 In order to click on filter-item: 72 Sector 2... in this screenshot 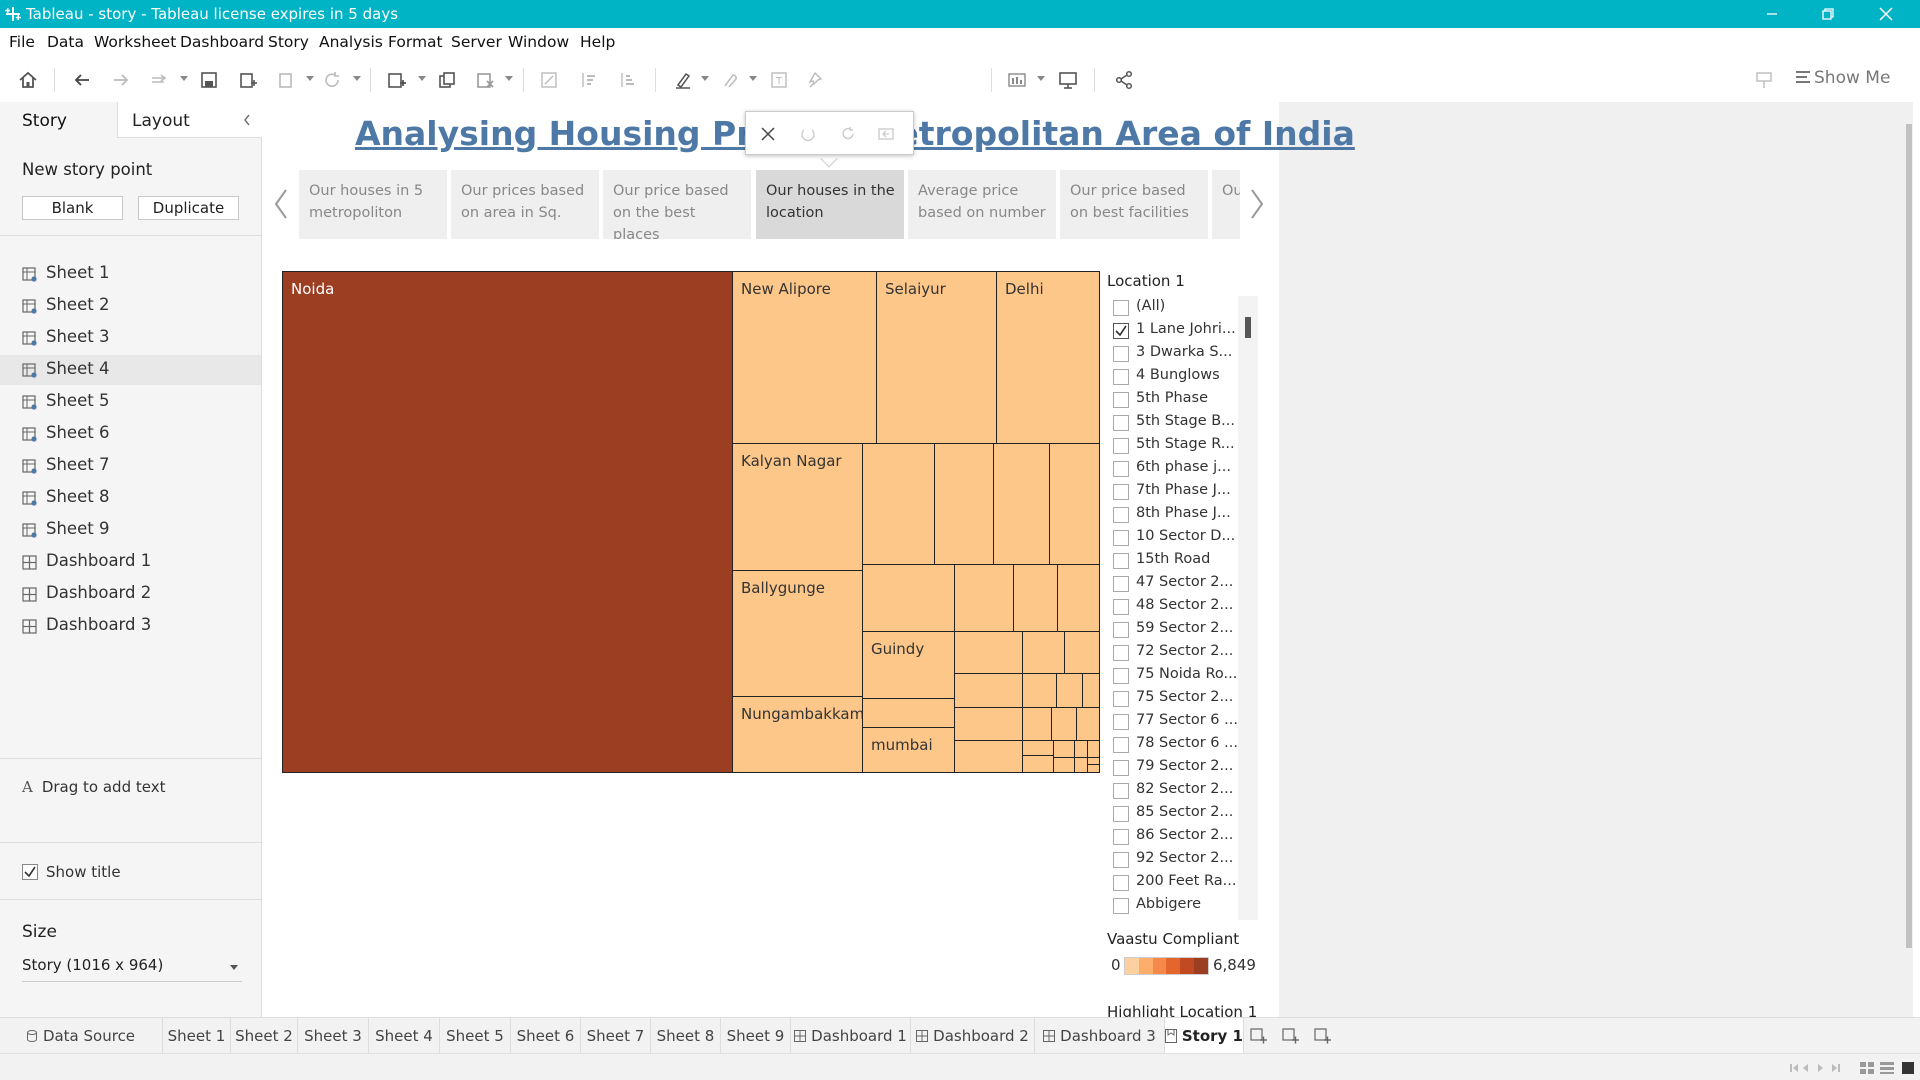, I will do `click(1182, 652)`.